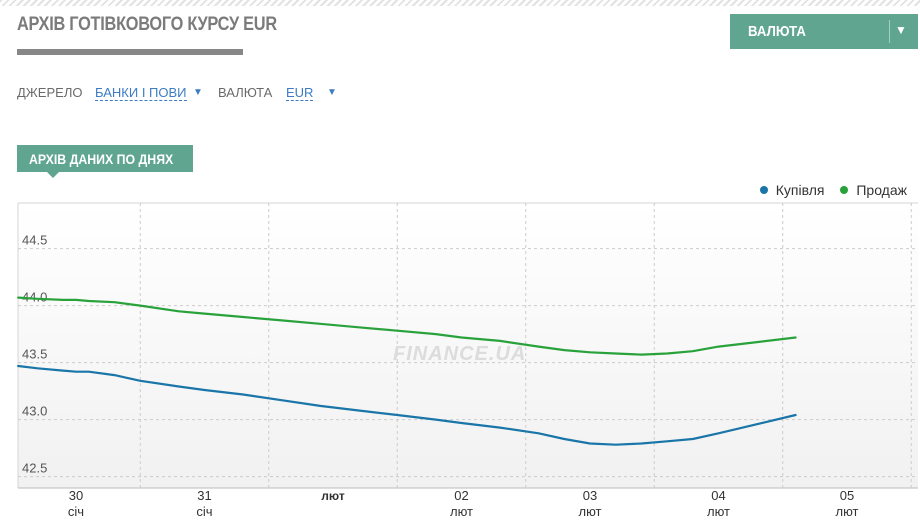 The image size is (920, 526). I want to click on source-label: ДЖЕРЕЛО, so click(50, 92).